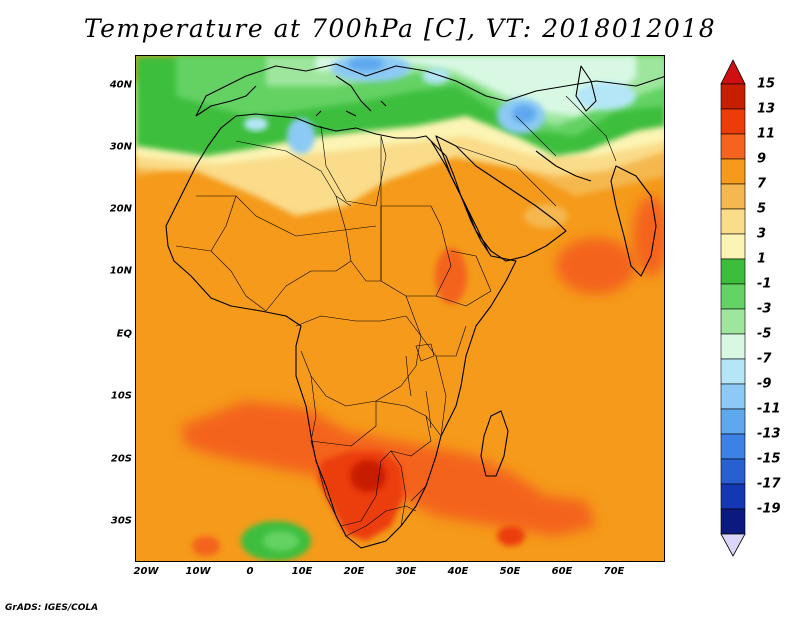  Describe the element at coordinates (769, 409) in the screenshot. I see `colorbar-label: -11` at that location.